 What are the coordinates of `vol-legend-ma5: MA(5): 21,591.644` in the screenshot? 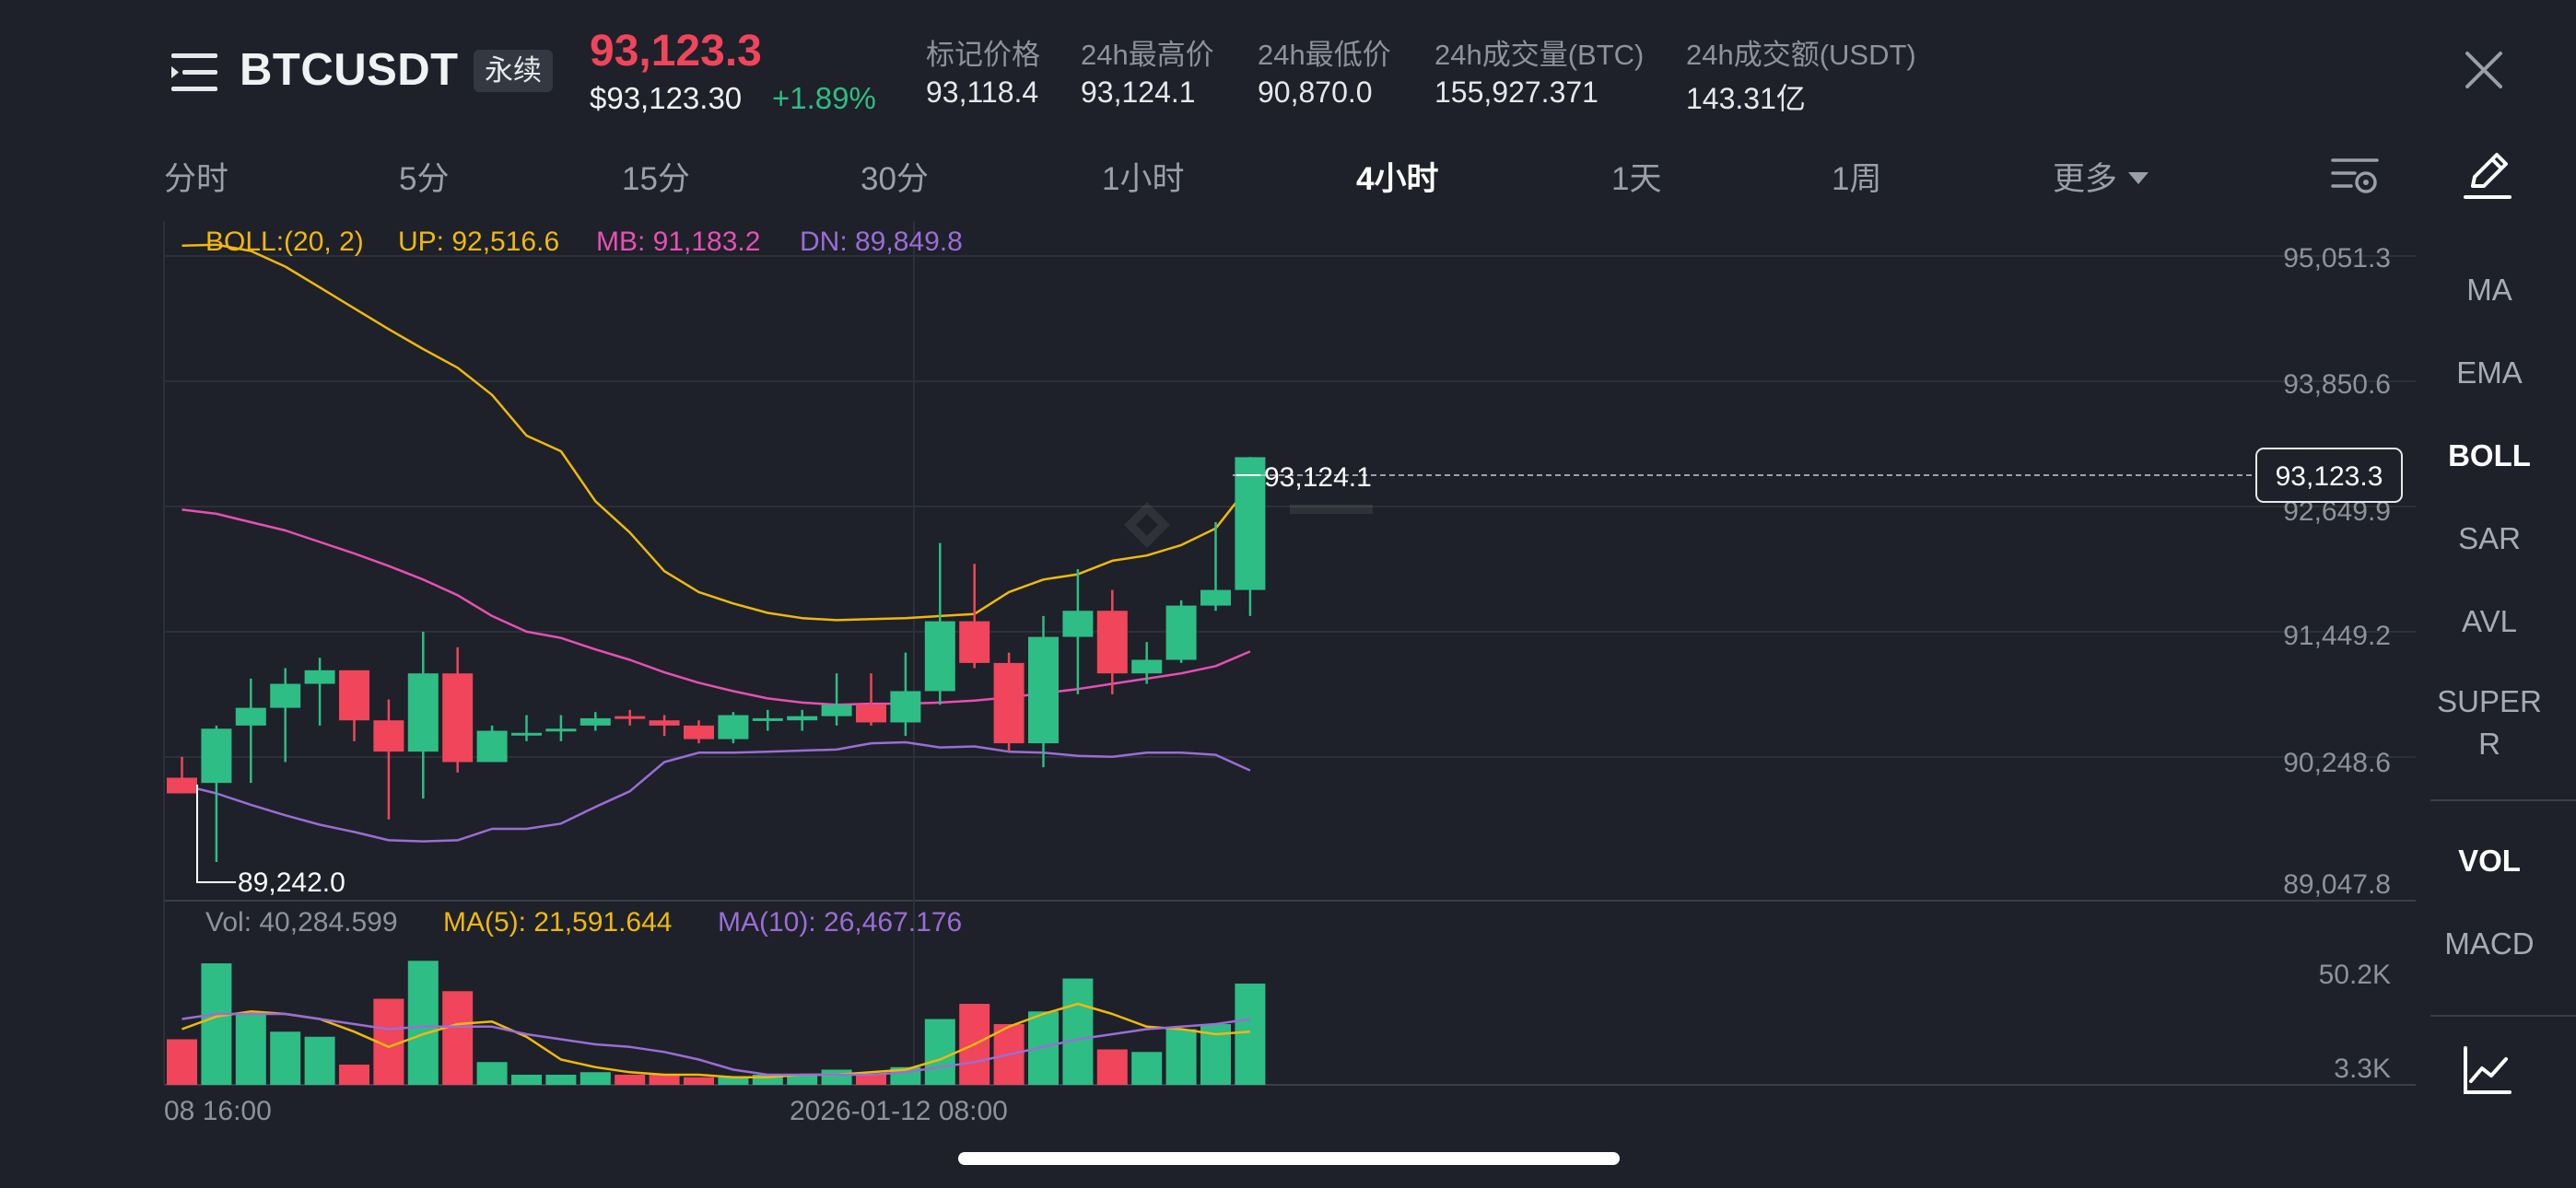 It's located at (557, 922).